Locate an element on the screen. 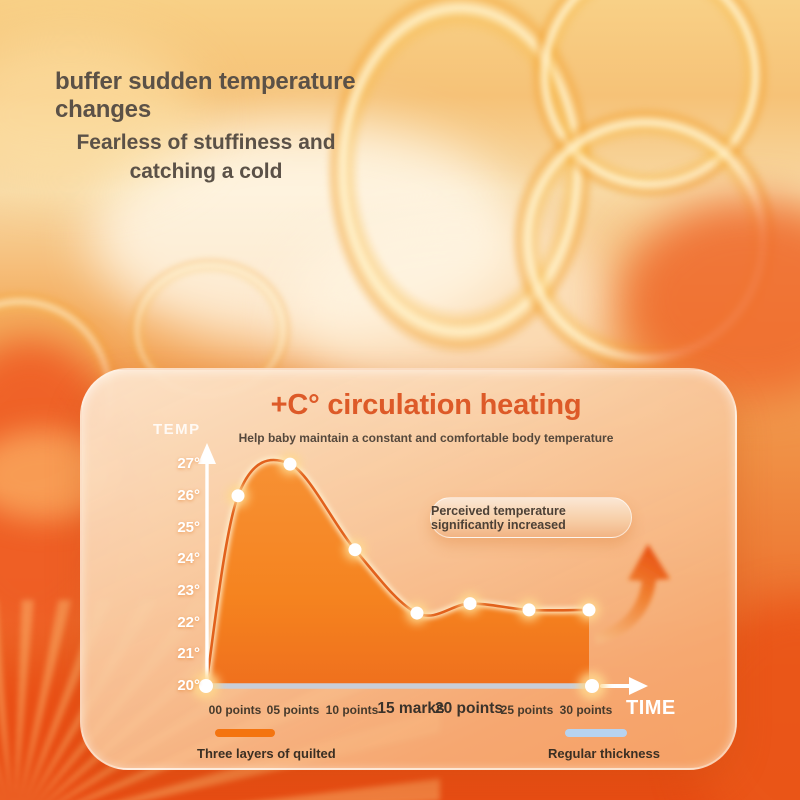 The height and width of the screenshot is (800, 800). x-axis-title: TIME is located at coordinates (651, 708).